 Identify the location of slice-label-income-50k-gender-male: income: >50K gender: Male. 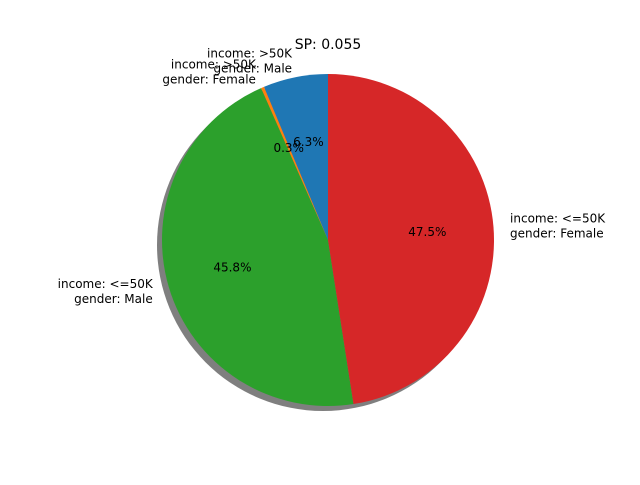
(250, 60).